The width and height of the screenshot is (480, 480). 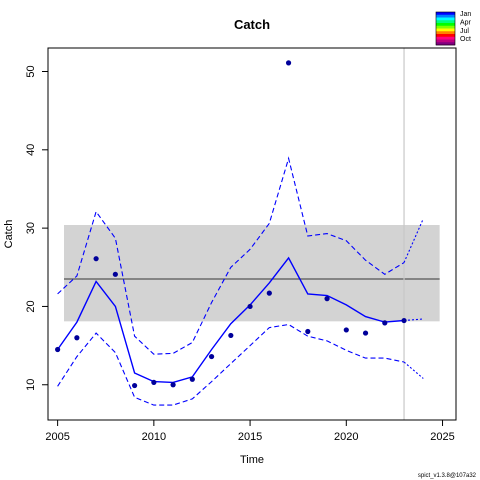 What do you see at coordinates (442, 437) in the screenshot?
I see `x-tick-label: 2025` at bounding box center [442, 437].